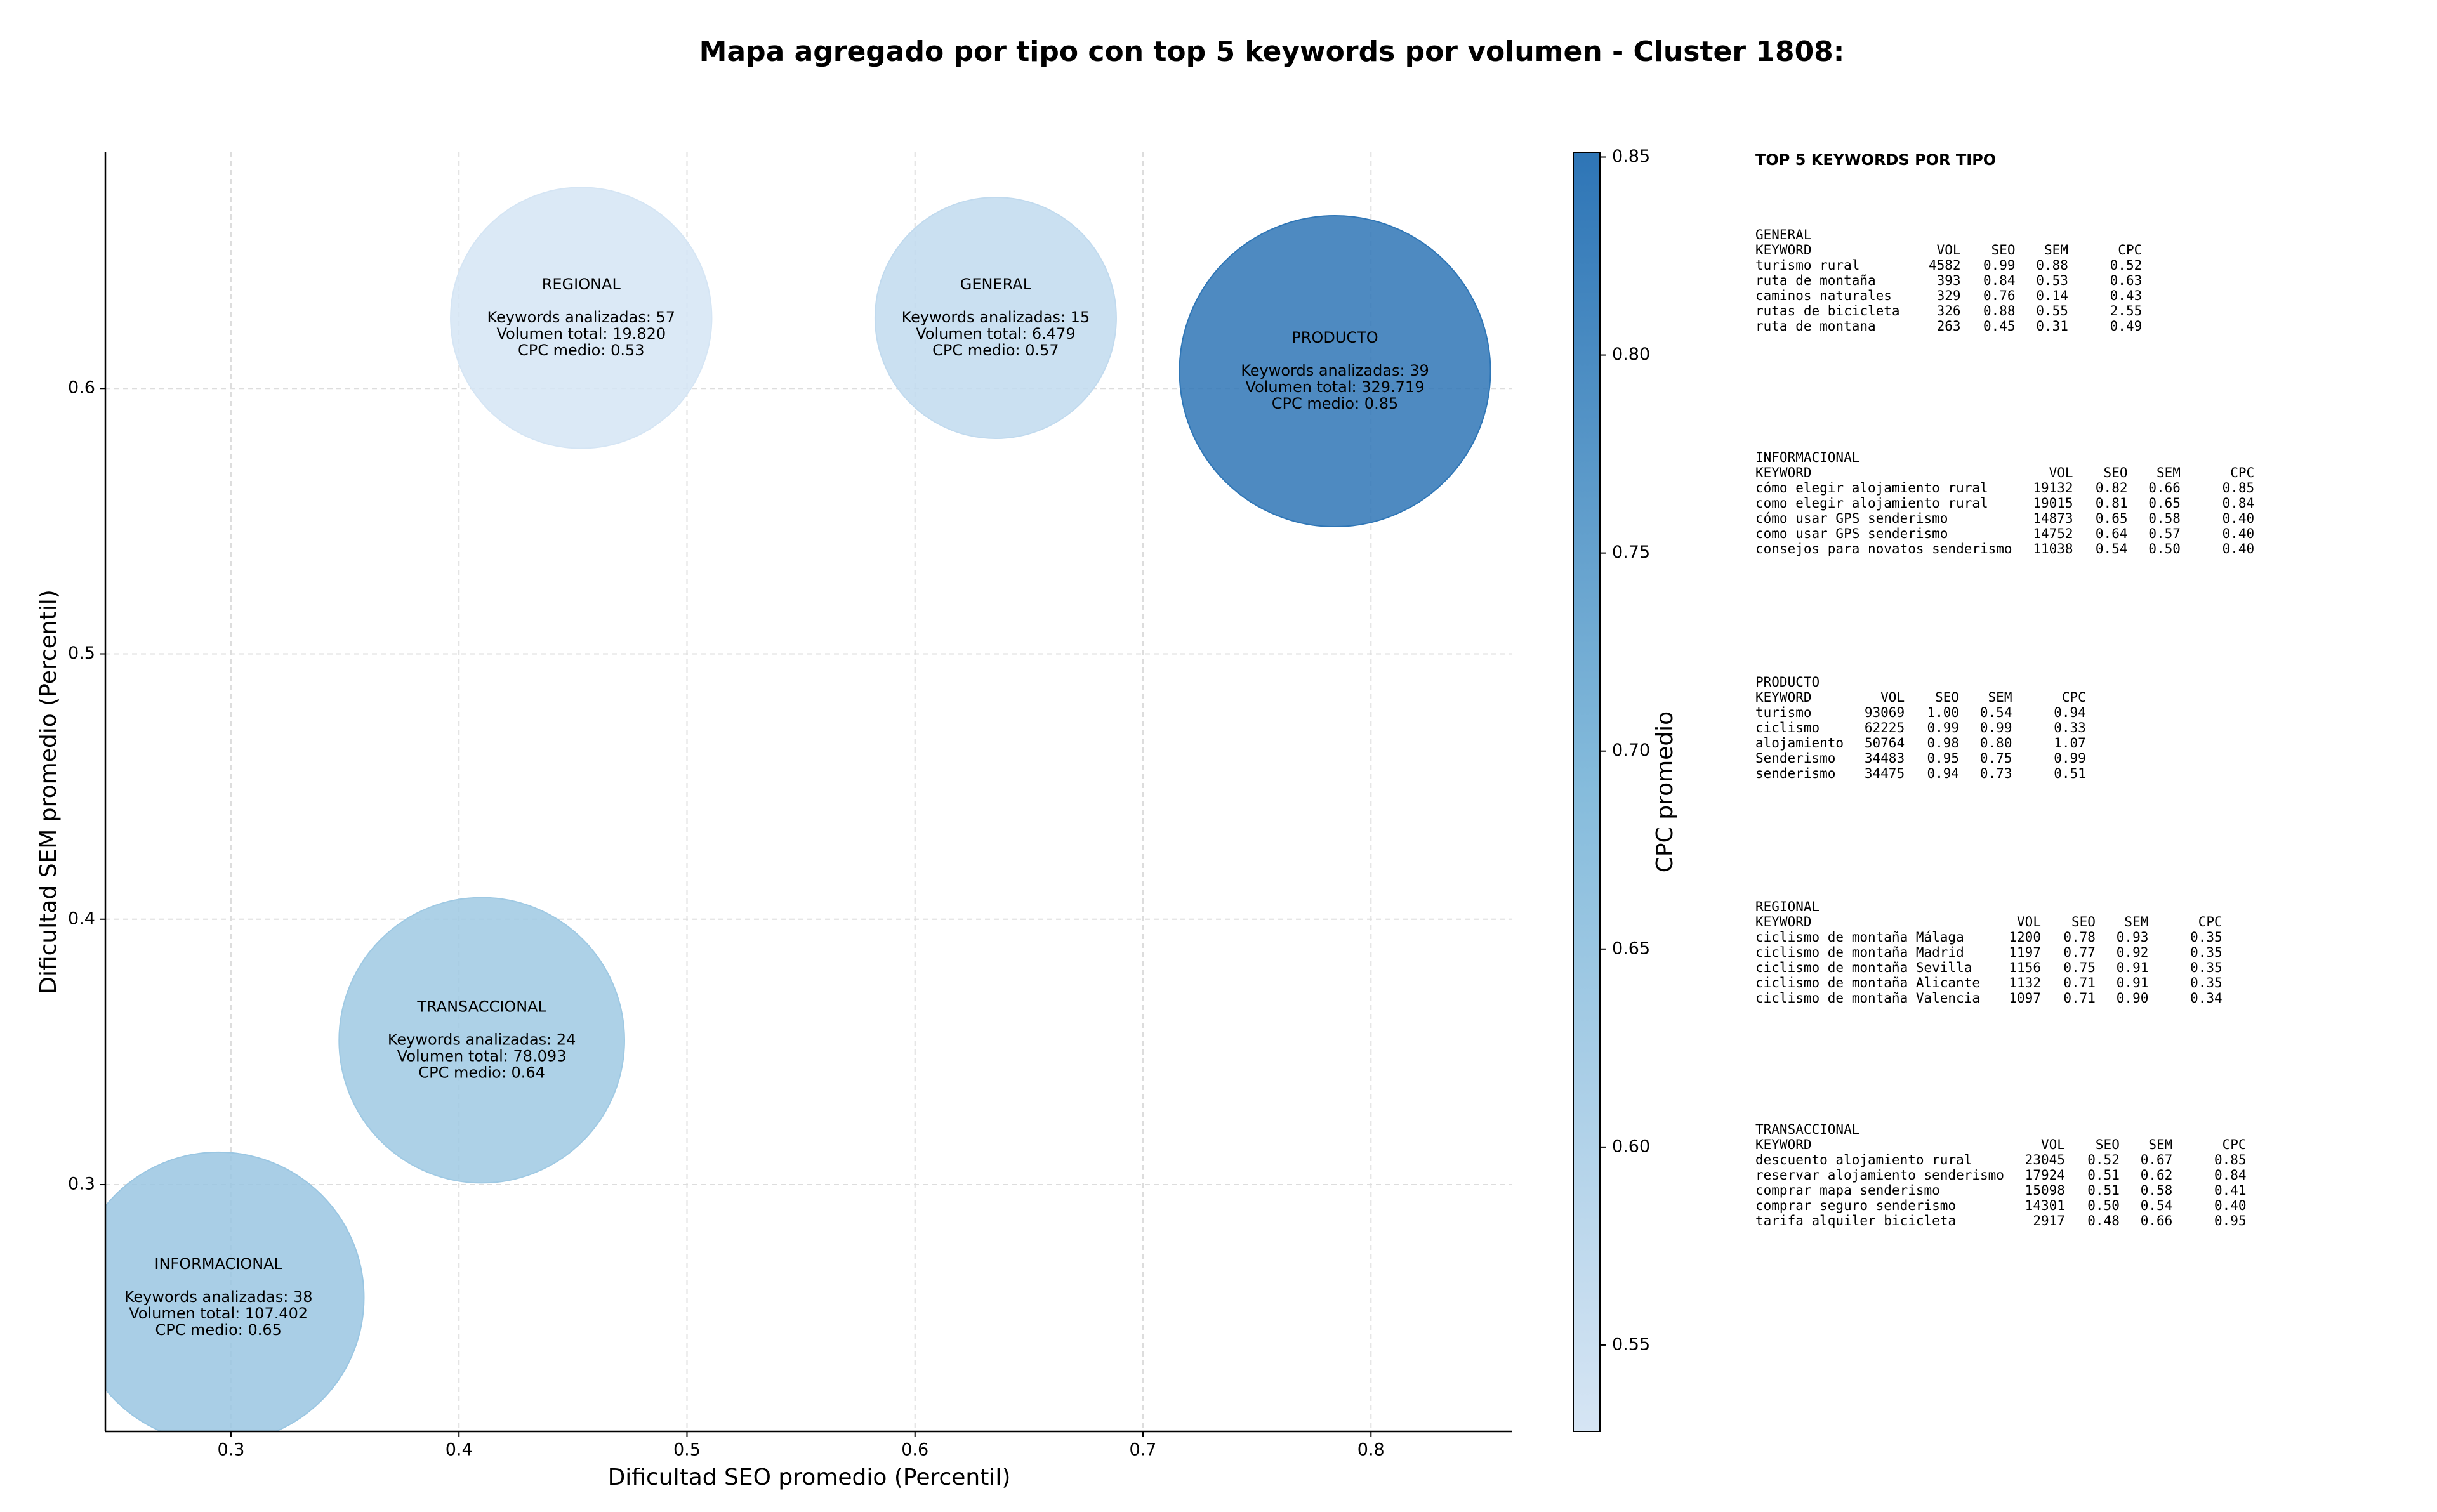 The height and width of the screenshot is (1512, 2437). What do you see at coordinates (1631, 552) in the screenshot?
I see `colorbar-tick-label: 0.75` at bounding box center [1631, 552].